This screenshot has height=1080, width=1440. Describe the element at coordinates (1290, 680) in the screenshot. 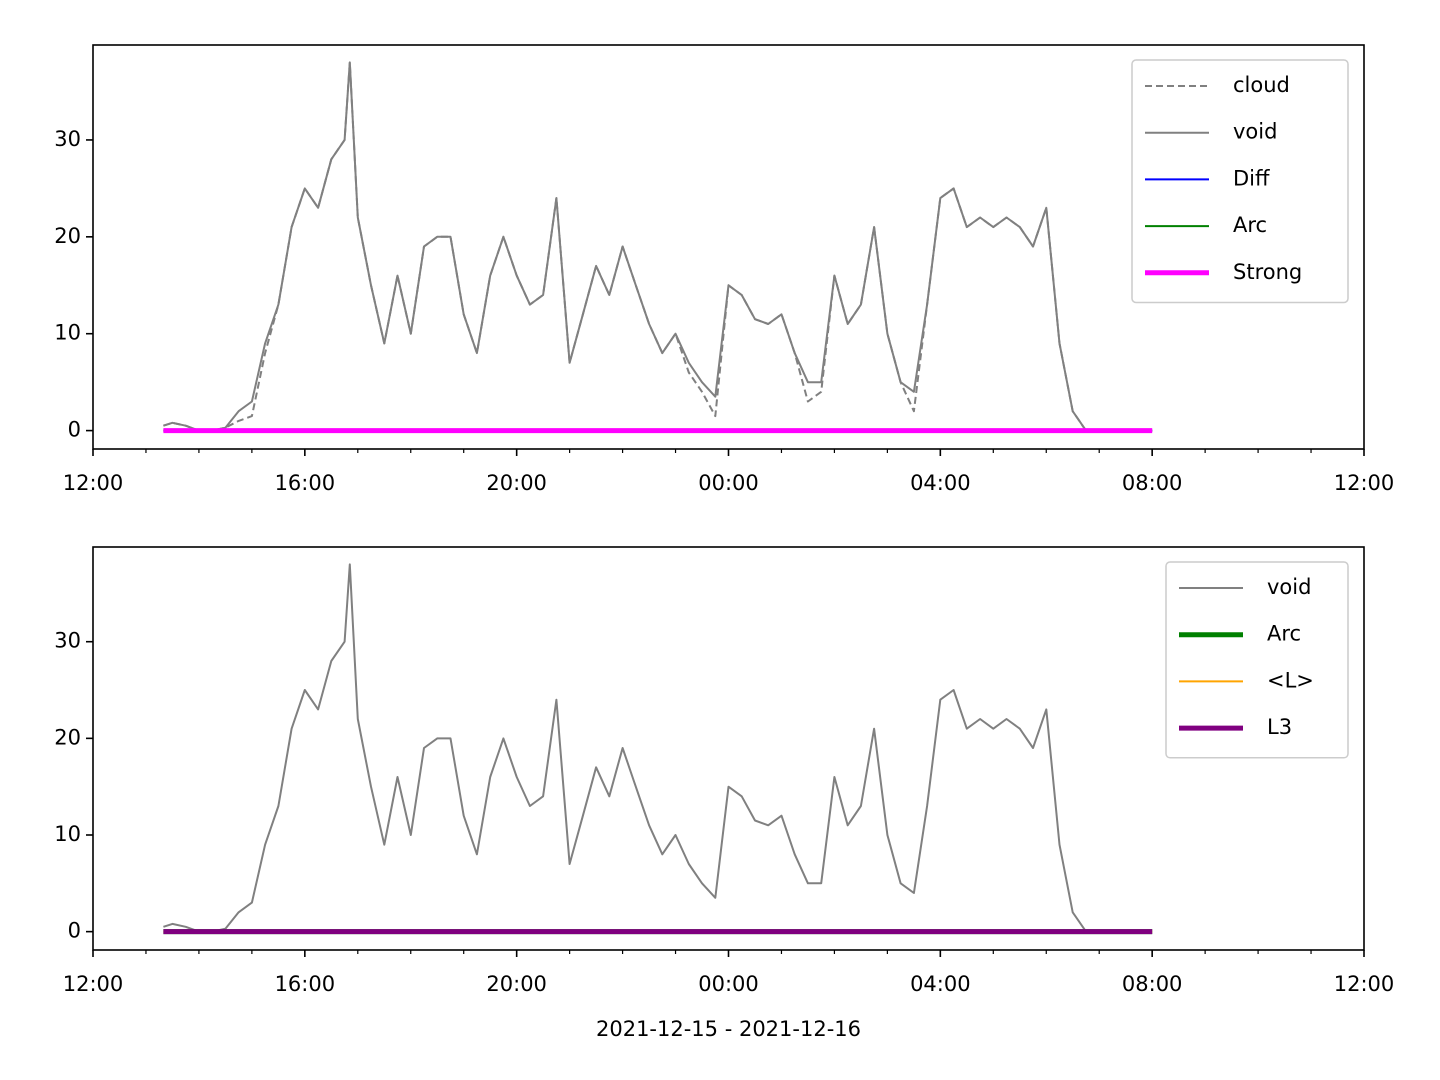

I see `legend-label: <L>` at that location.